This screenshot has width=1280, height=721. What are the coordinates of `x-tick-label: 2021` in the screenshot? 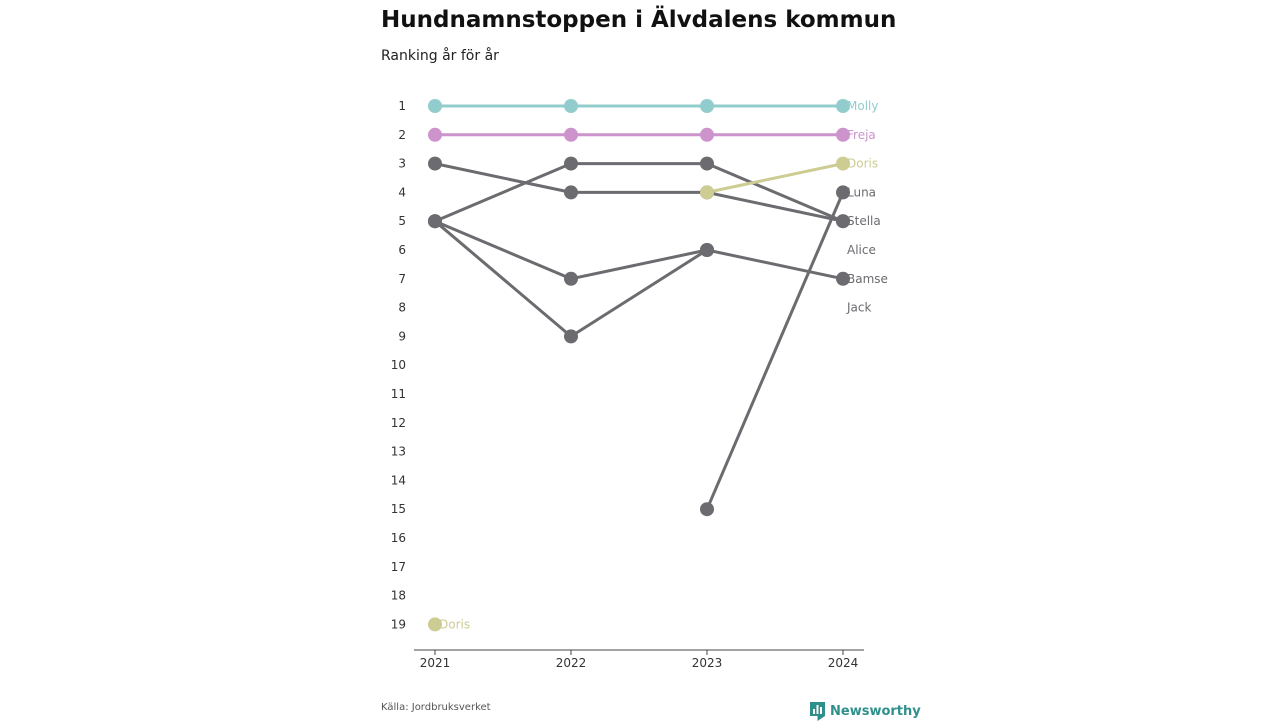 It's located at (435, 663).